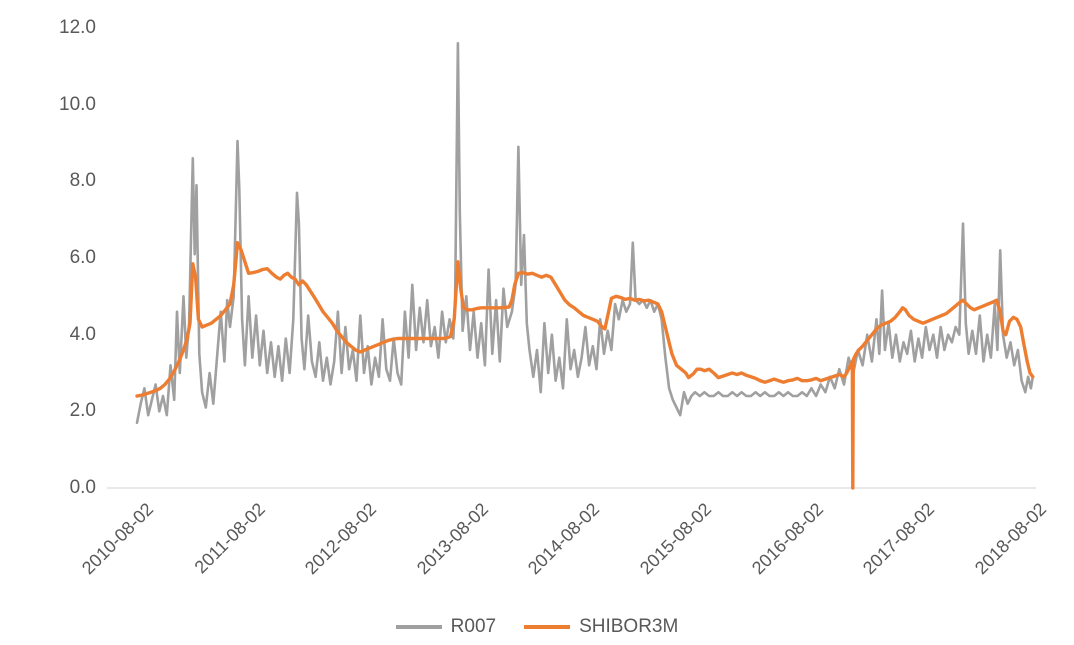 Image resolution: width=1074 pixels, height=645 pixels. What do you see at coordinates (82, 487) in the screenshot?
I see `y-tick-label: 0.0` at bounding box center [82, 487].